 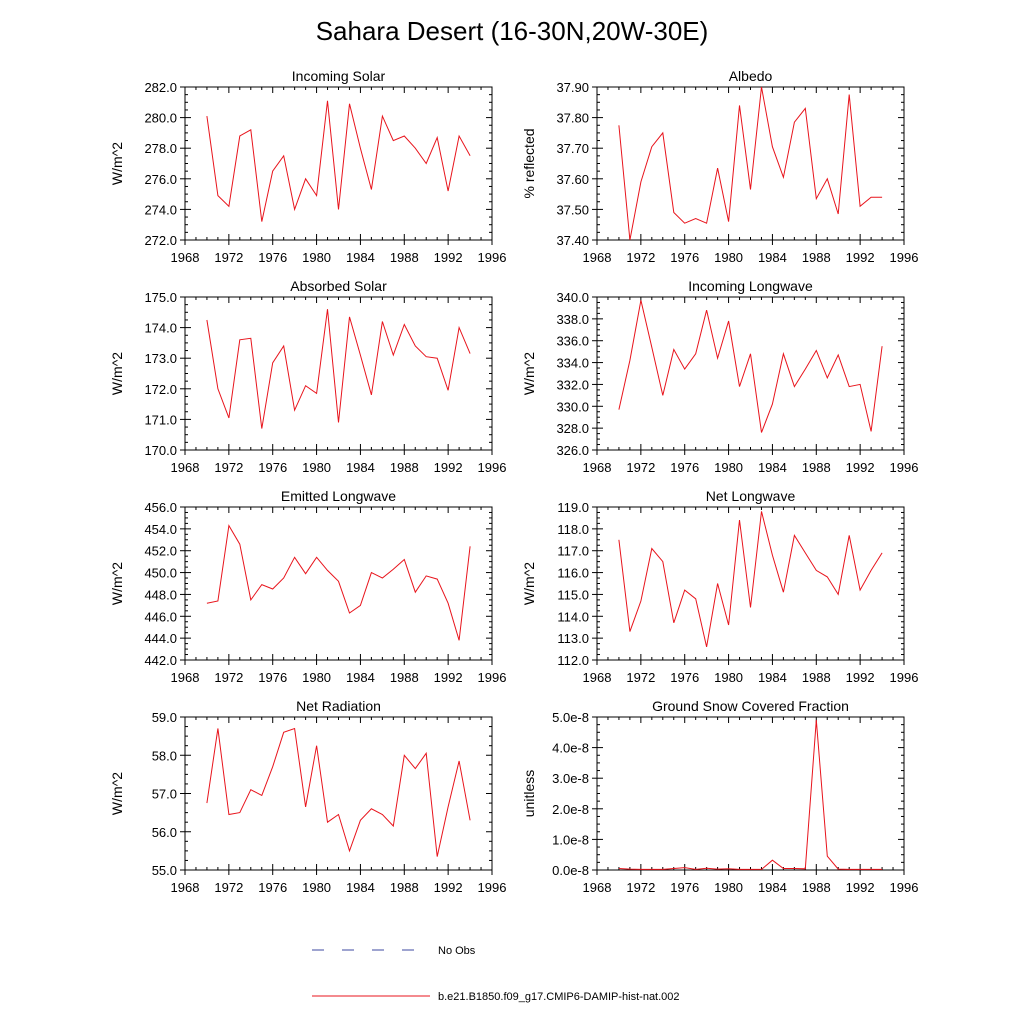 What do you see at coordinates (404, 467) in the screenshot?
I see `absorbed-solar-xtick-label: 1988` at bounding box center [404, 467].